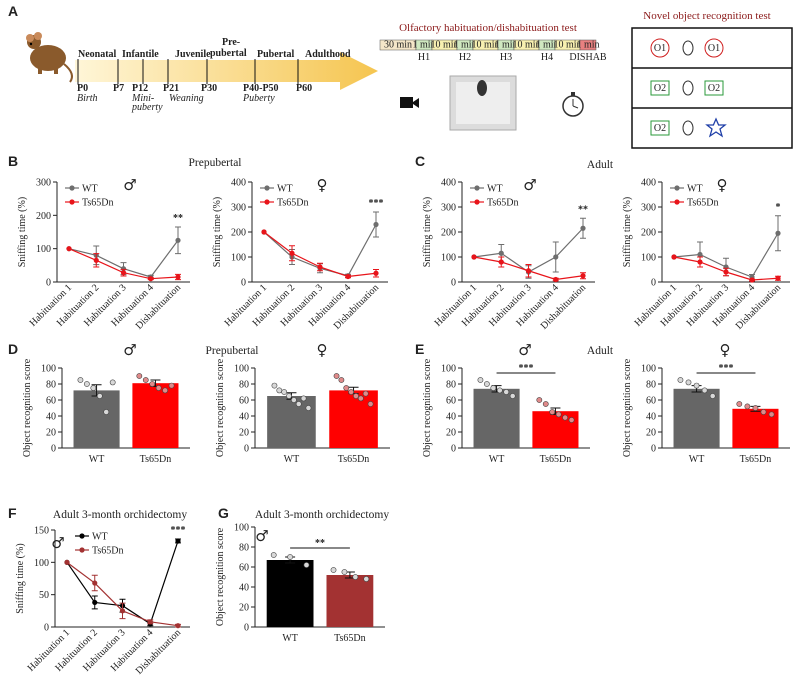 The width and height of the screenshot is (800, 689). I want to click on legend-label: WT, so click(100, 537).